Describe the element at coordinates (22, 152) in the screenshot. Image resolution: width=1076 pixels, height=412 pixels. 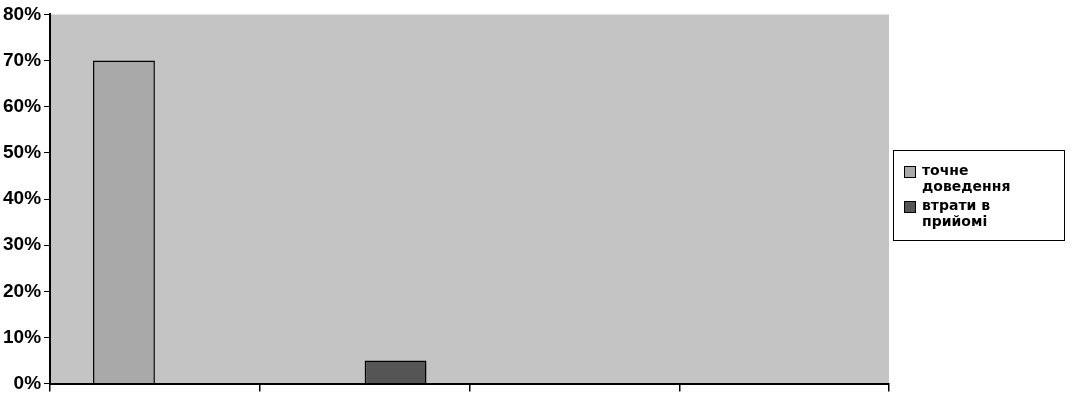
I see `y-tick-label: 50%` at that location.